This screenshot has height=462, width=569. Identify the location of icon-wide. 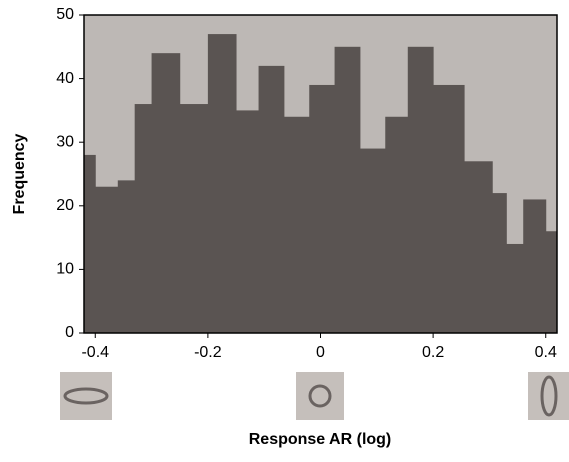
(86, 396).